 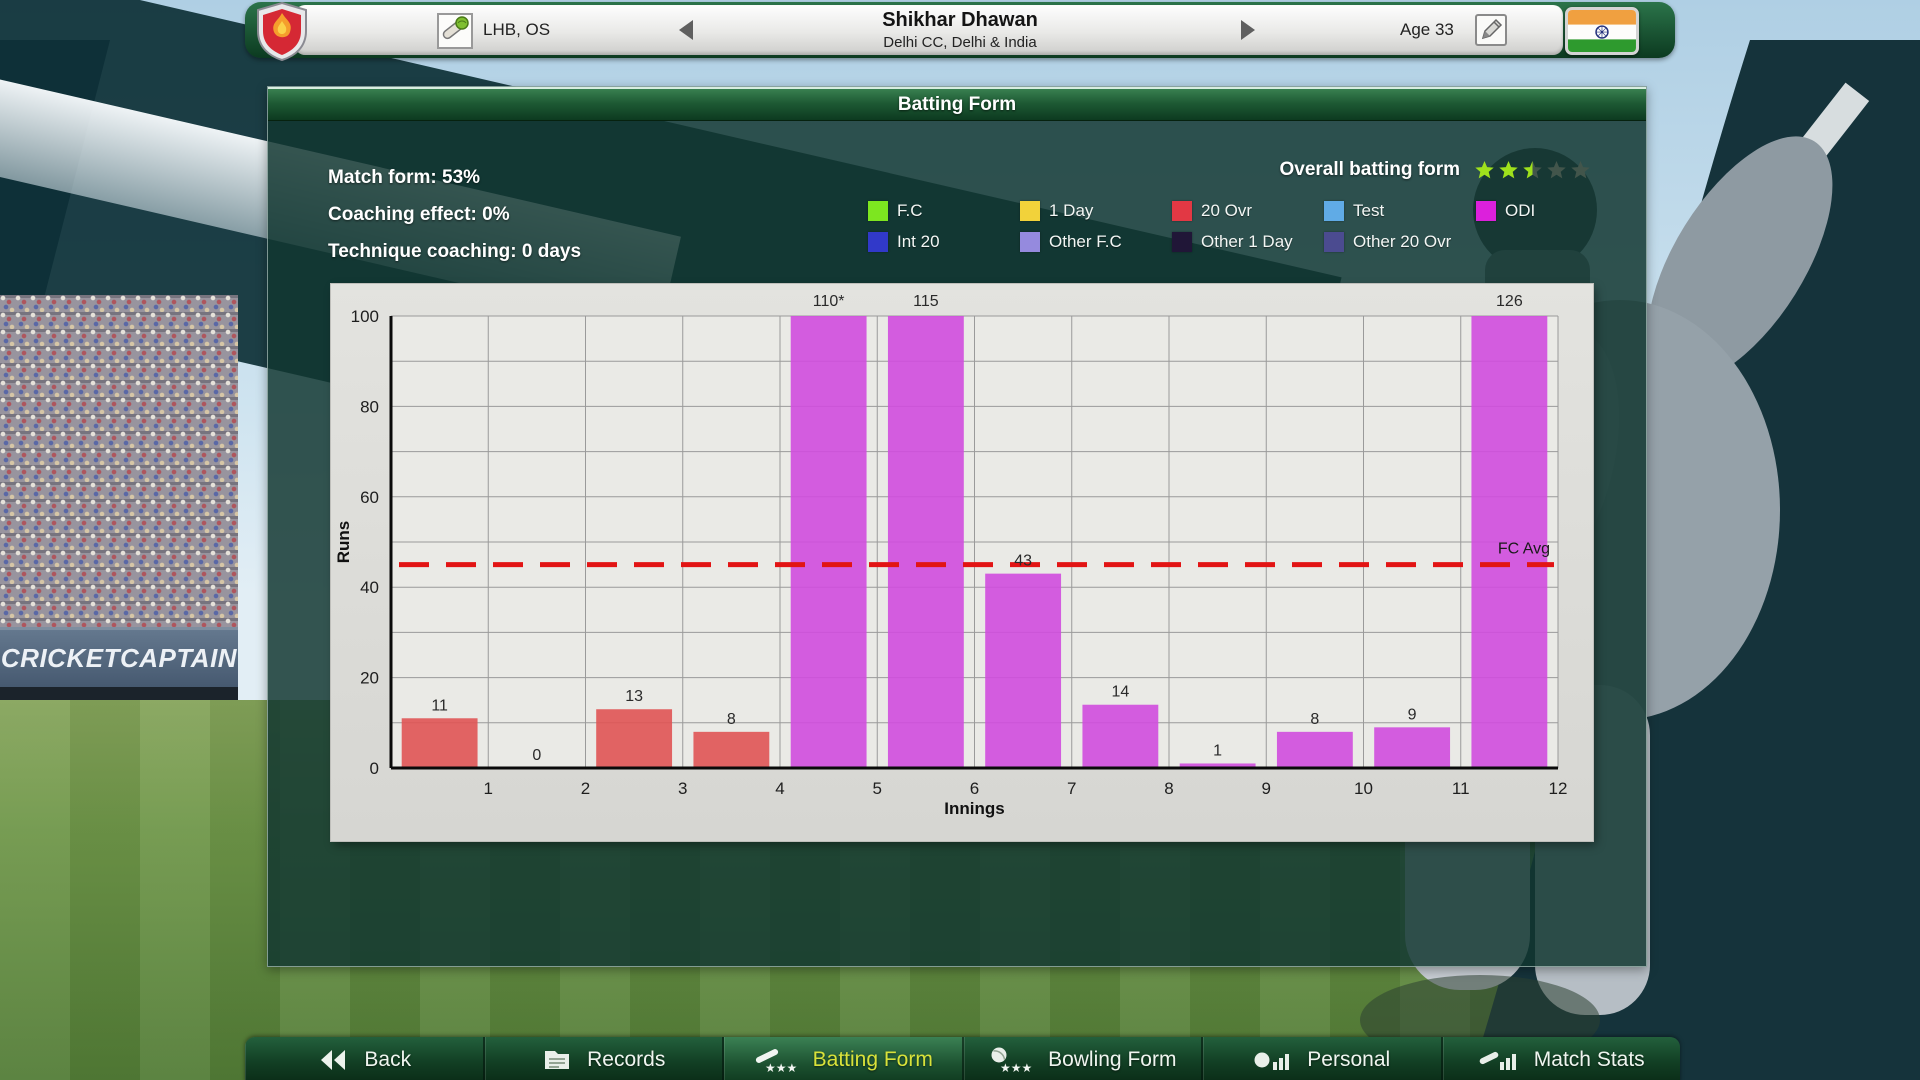 I want to click on legend-label: Int 20, so click(x=918, y=241).